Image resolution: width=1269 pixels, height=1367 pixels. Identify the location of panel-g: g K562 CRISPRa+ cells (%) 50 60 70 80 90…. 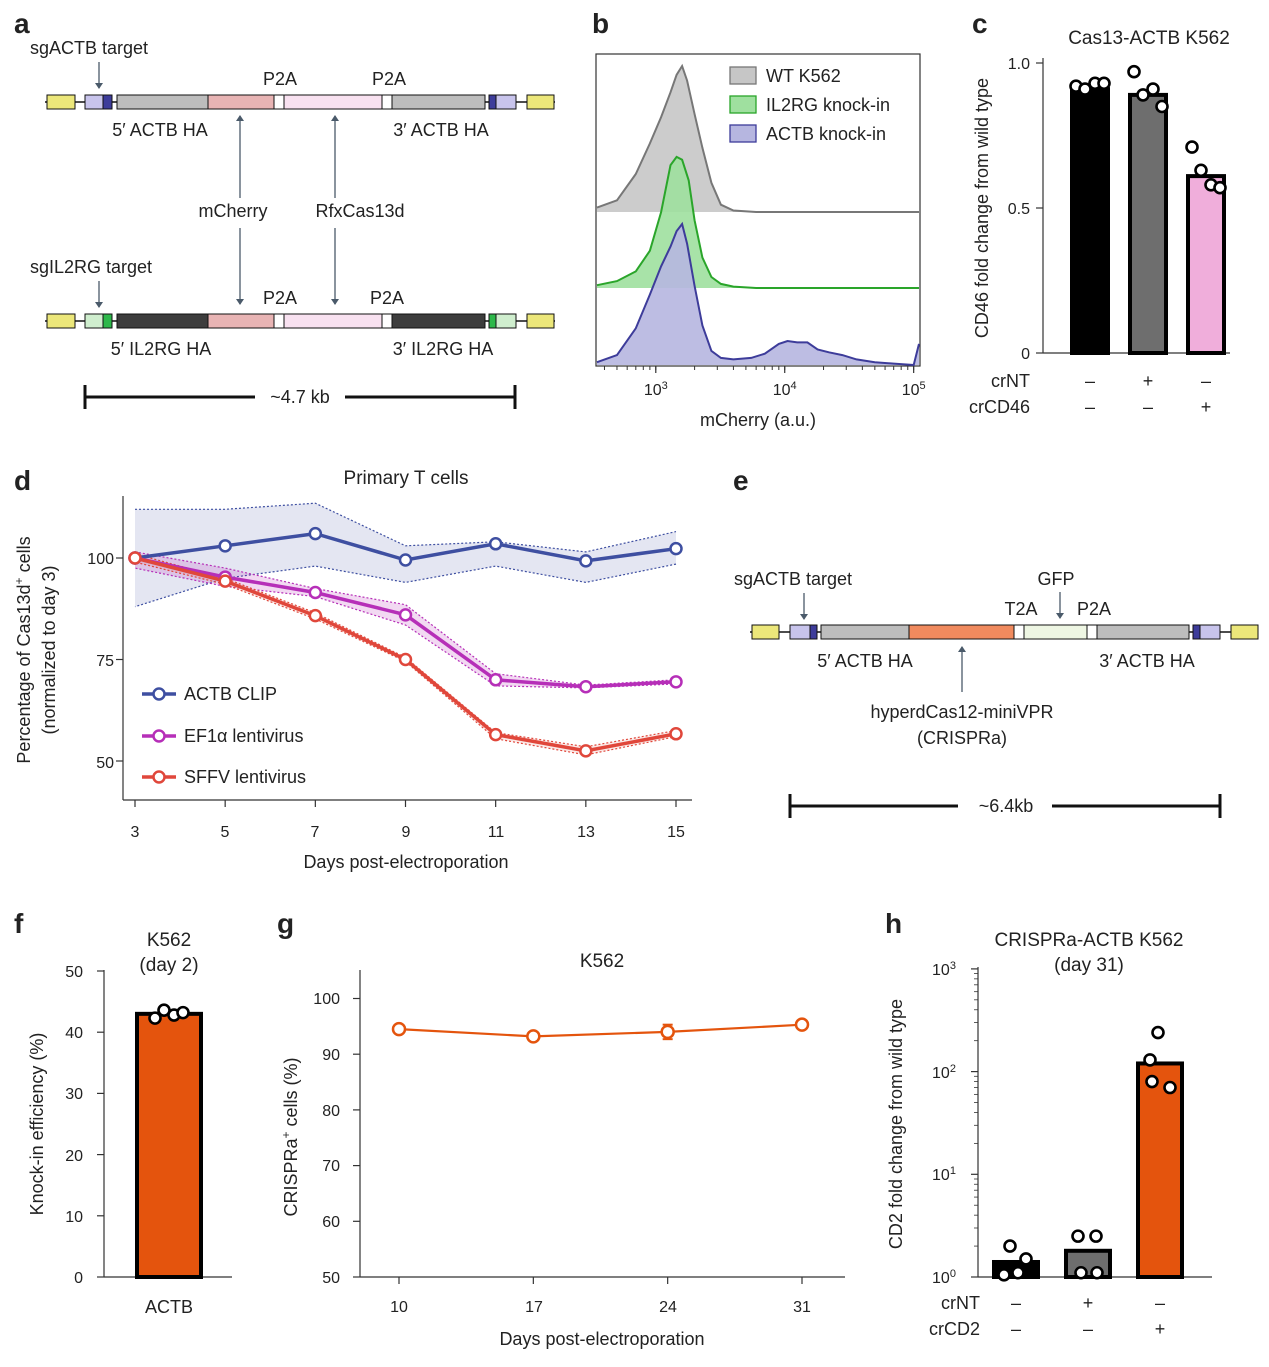
(561, 1128).